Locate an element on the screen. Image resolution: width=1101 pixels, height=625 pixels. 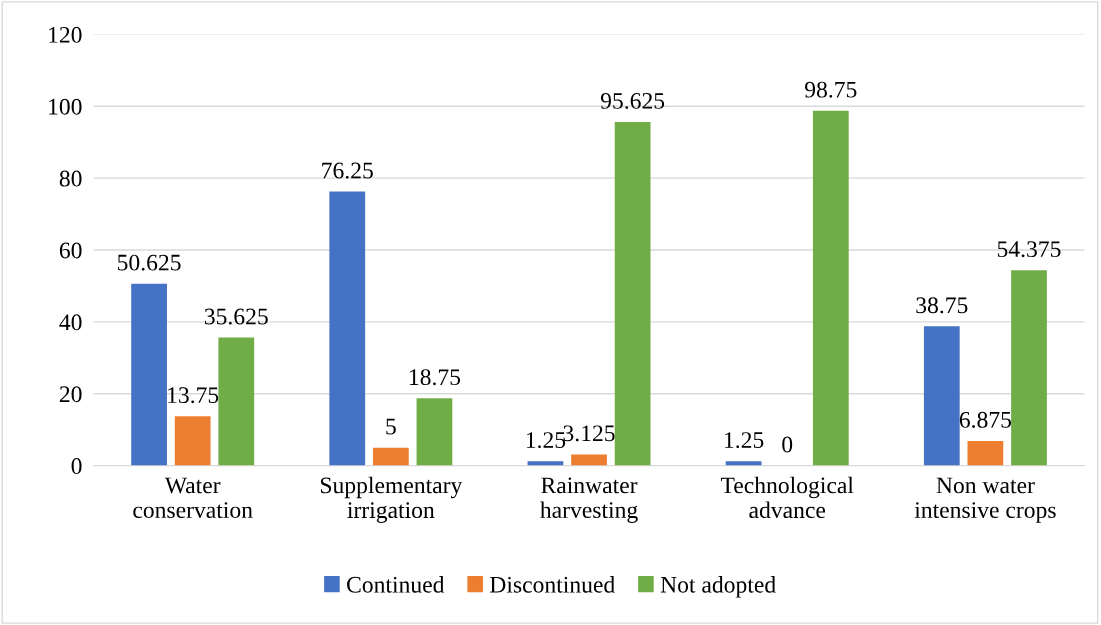
data-label: 54.375 is located at coordinates (1029, 249).